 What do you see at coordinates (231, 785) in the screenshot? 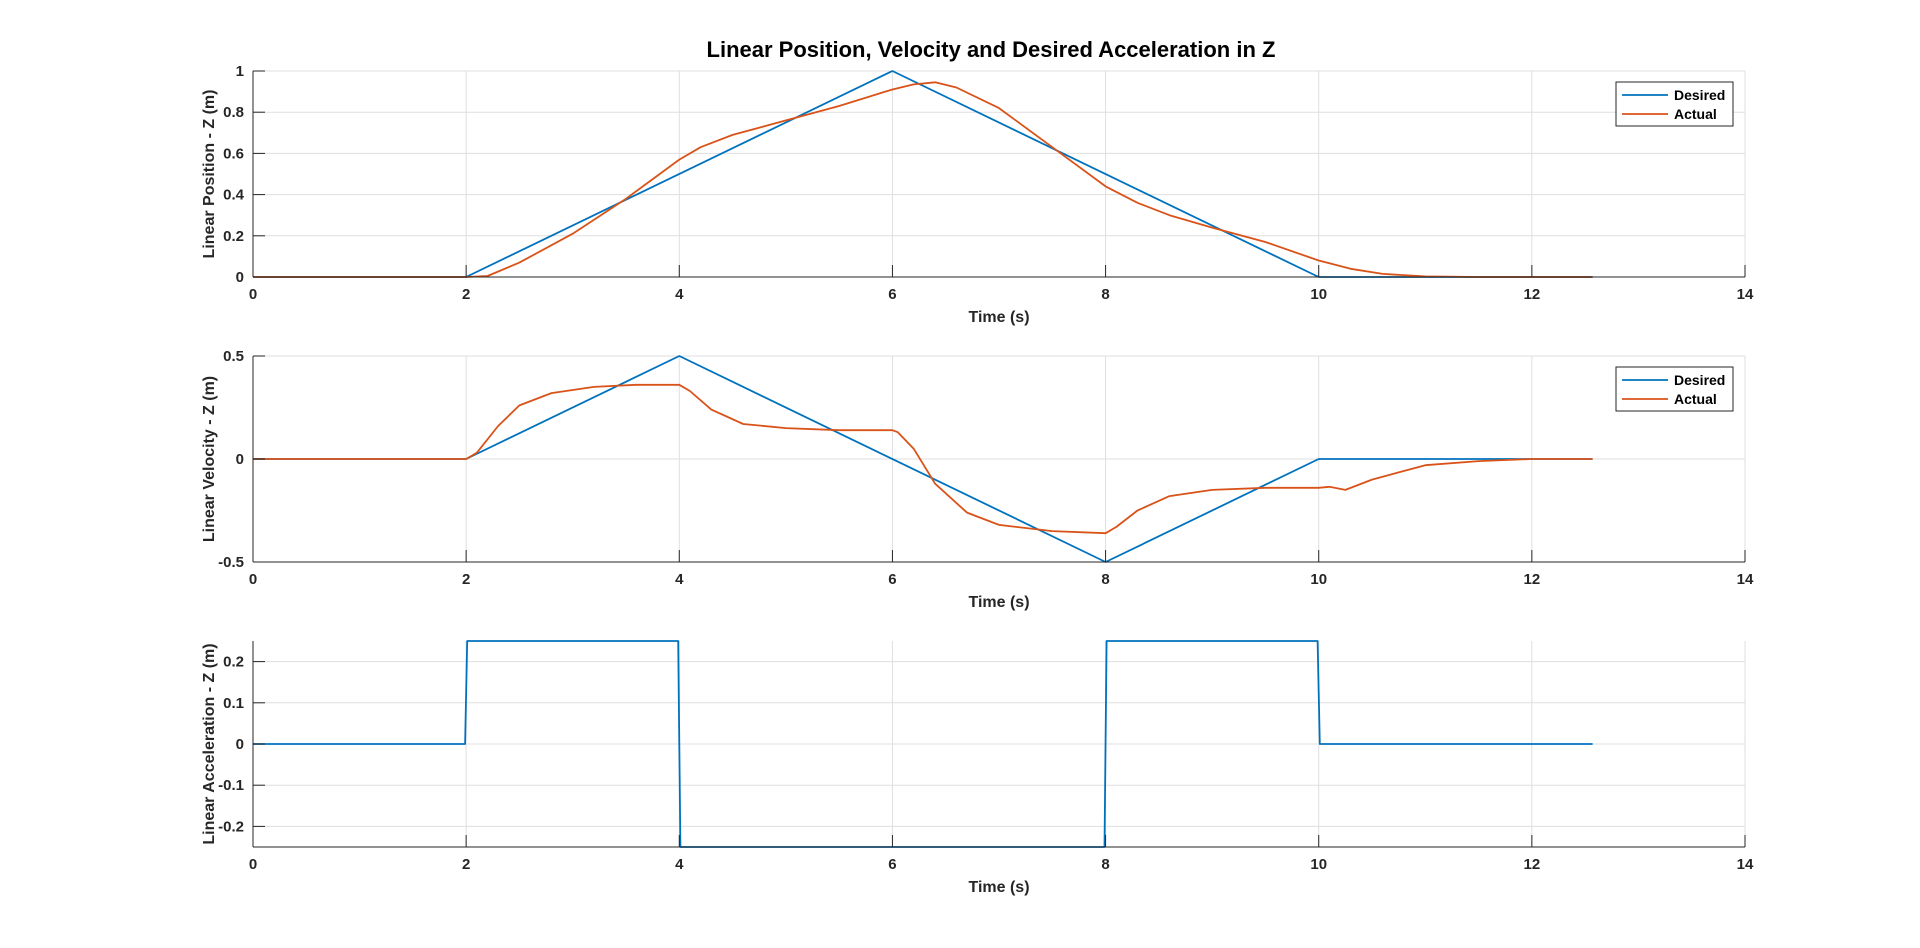
I see `y-tick-label: -0.1` at bounding box center [231, 785].